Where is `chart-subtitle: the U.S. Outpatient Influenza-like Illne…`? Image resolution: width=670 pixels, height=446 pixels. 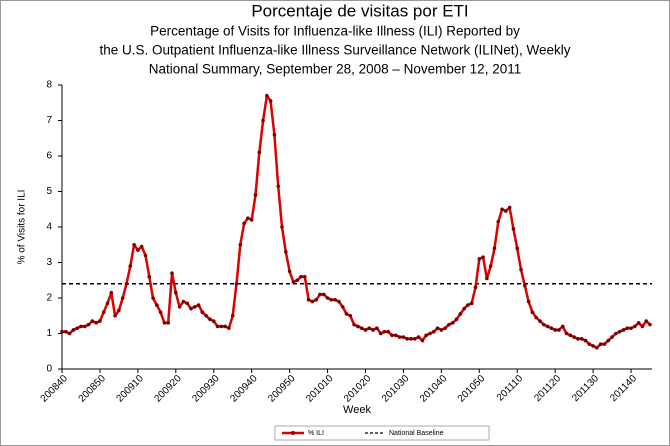
chart-subtitle: the U.S. Outpatient Influenza-like Illne… is located at coordinates (335, 50).